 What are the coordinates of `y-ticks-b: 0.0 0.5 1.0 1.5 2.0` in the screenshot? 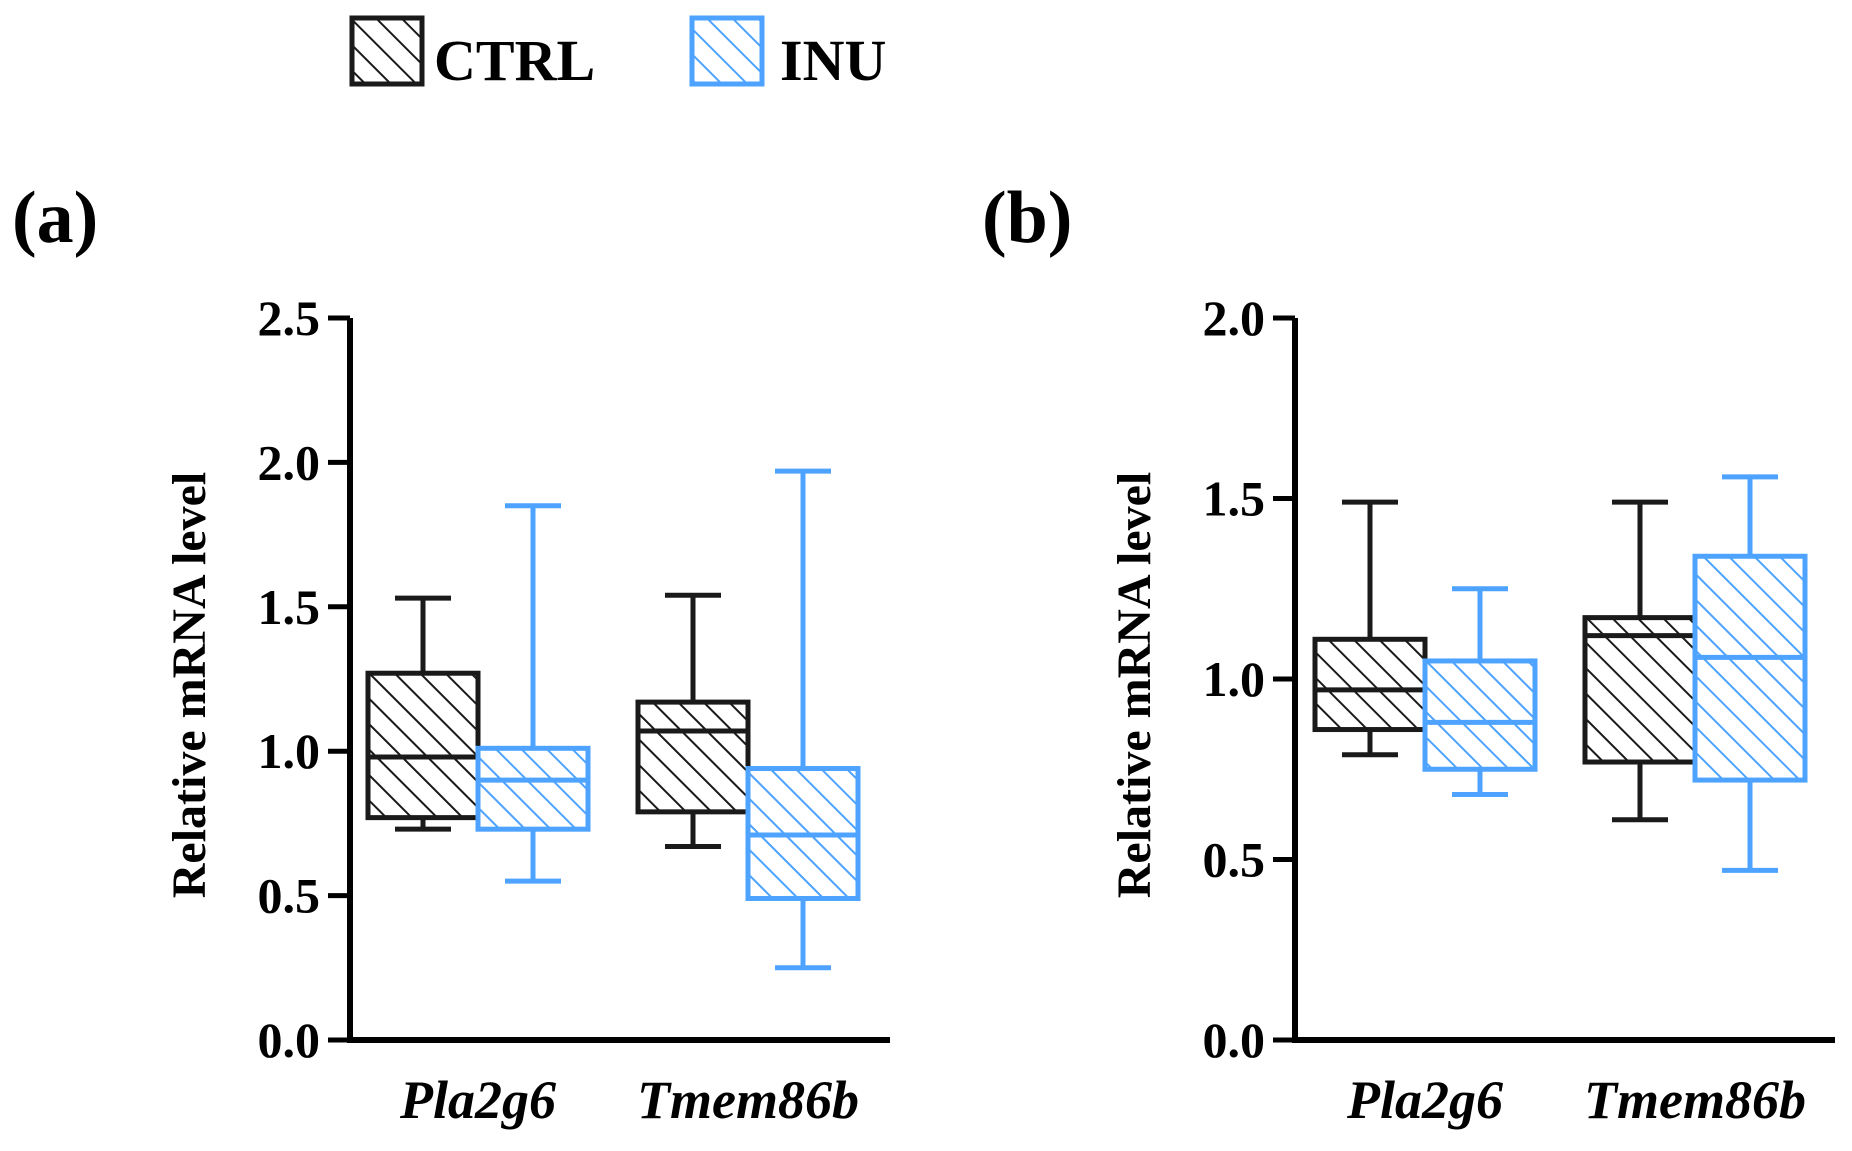 It's located at (1249, 679).